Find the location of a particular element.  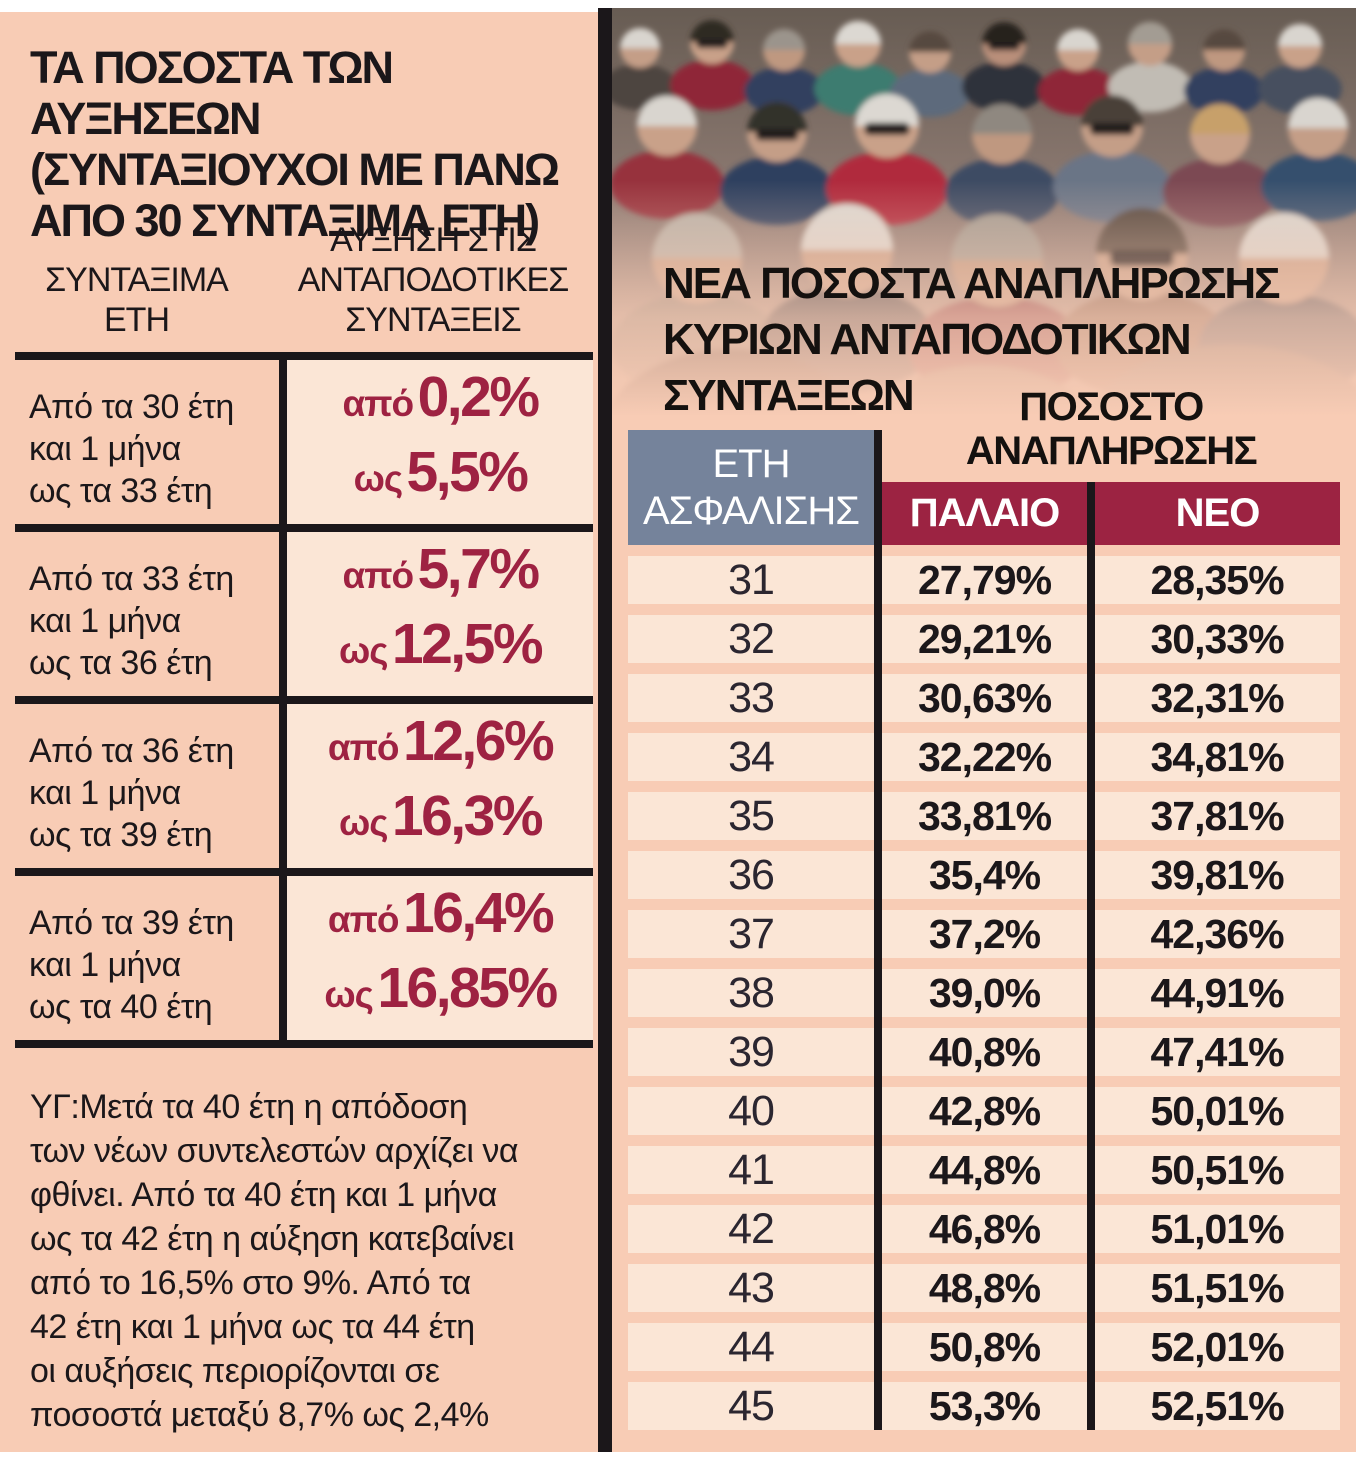

row-years: 34 is located at coordinates (751, 756).